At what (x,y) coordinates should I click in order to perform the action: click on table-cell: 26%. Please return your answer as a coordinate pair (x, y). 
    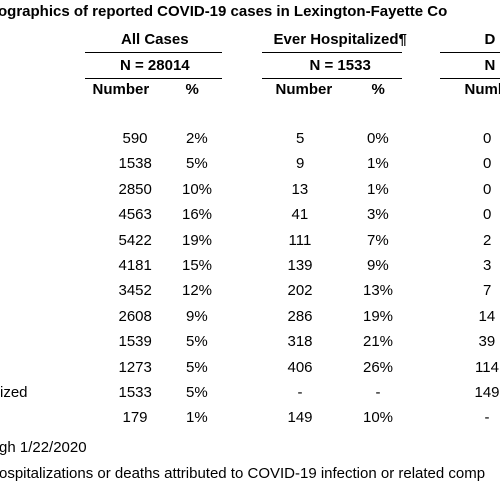
    Looking at the image, I should click on (378, 367).